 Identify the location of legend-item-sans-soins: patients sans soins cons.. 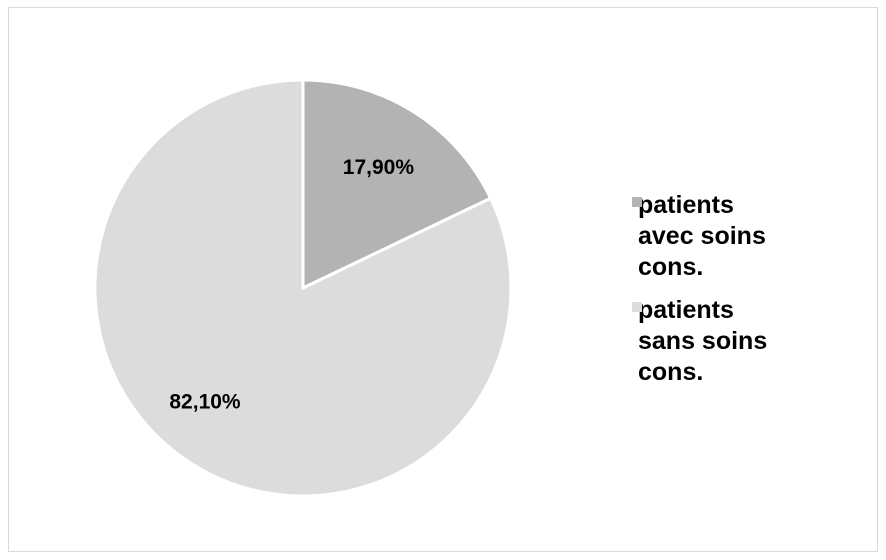
(745, 341).